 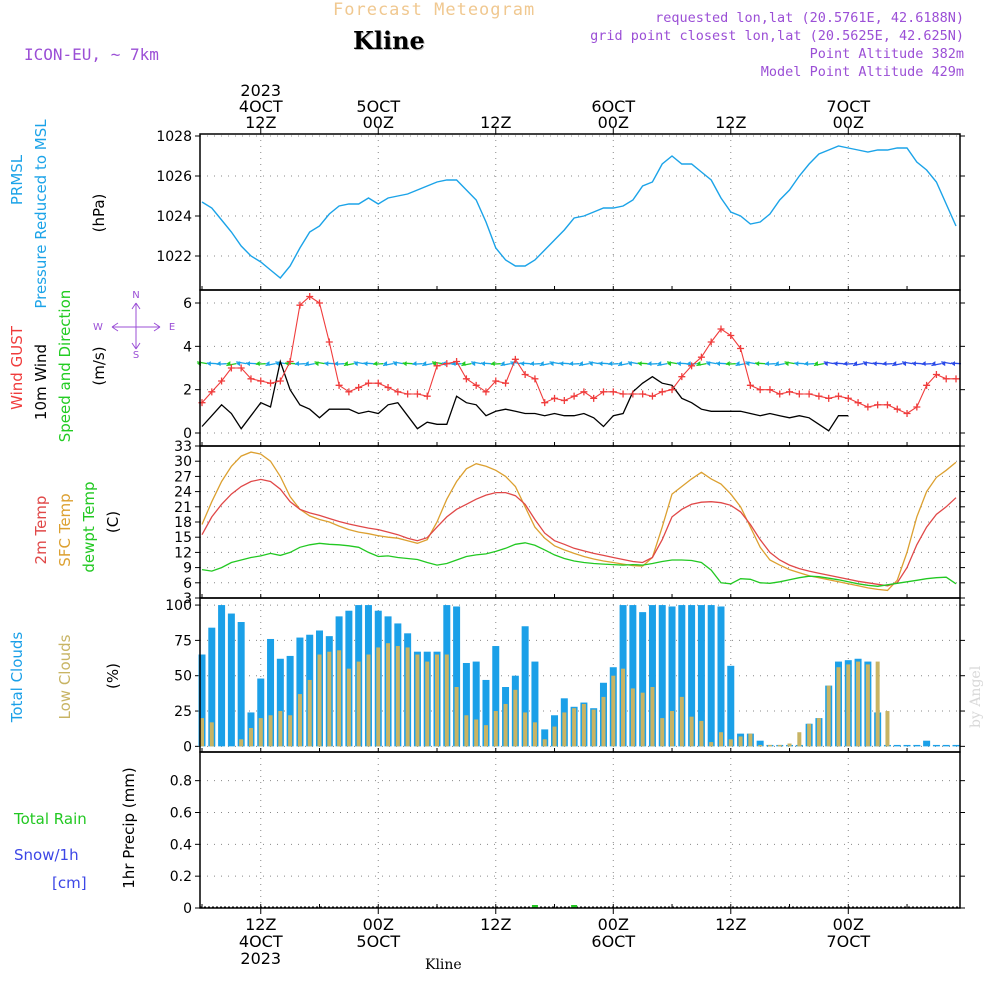 I want to click on top-time-label: 7OCT, so click(x=848, y=106).